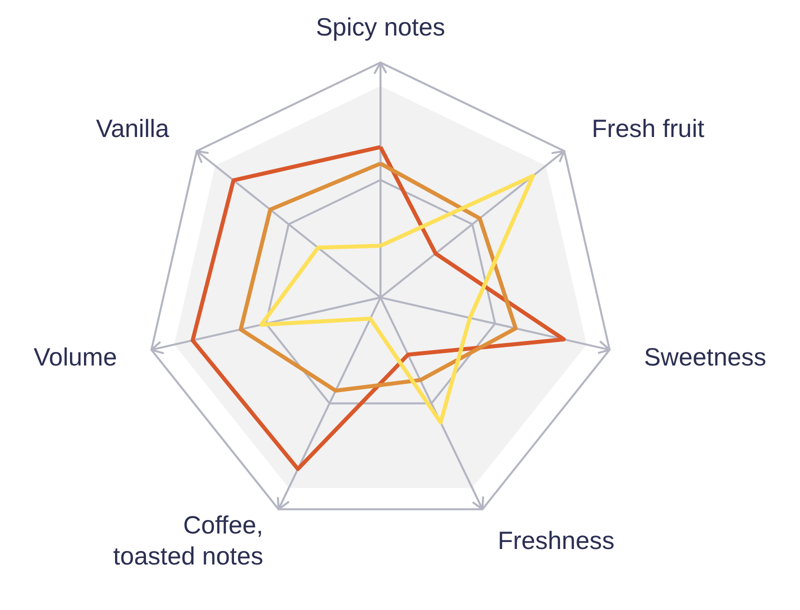 This screenshot has height=610, width=800. What do you see at coordinates (188, 541) in the screenshot?
I see `spoke-label: Coffee, toasted notes` at bounding box center [188, 541].